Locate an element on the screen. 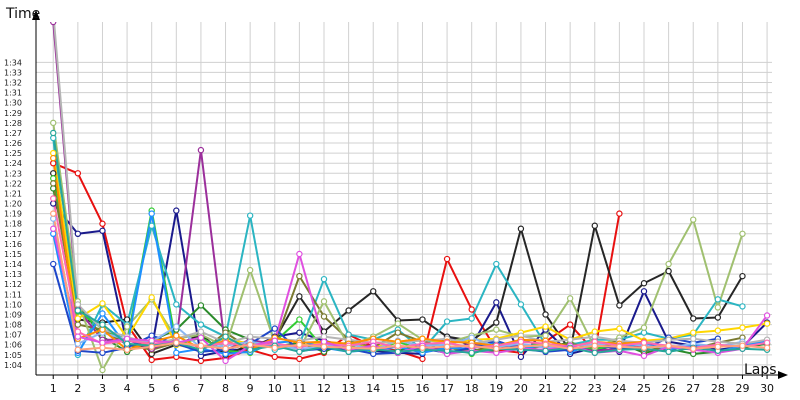 This screenshot has height=400, width=800. y-tick-label: 1:26 is located at coordinates (13, 143).